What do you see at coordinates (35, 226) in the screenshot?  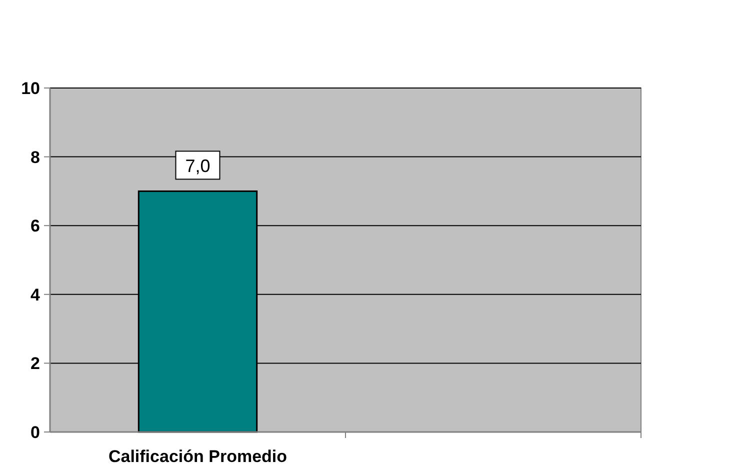 I see `y-tick-label: 6` at bounding box center [35, 226].